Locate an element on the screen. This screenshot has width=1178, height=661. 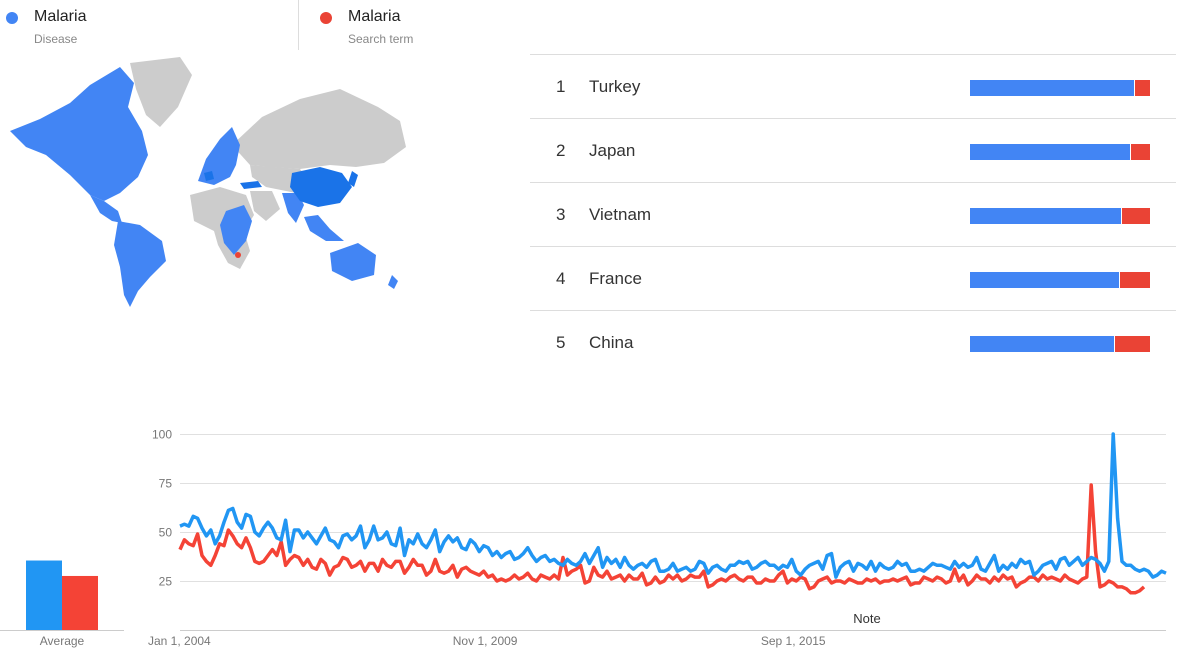
rank-number: 1 is located at coordinates (561, 86).